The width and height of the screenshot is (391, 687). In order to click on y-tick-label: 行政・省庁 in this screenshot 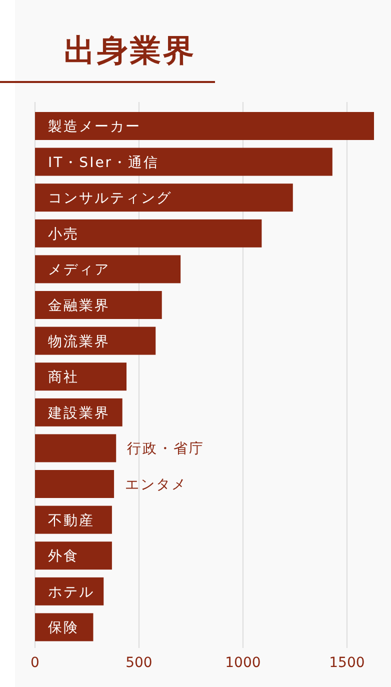, I will do `click(166, 449)`.